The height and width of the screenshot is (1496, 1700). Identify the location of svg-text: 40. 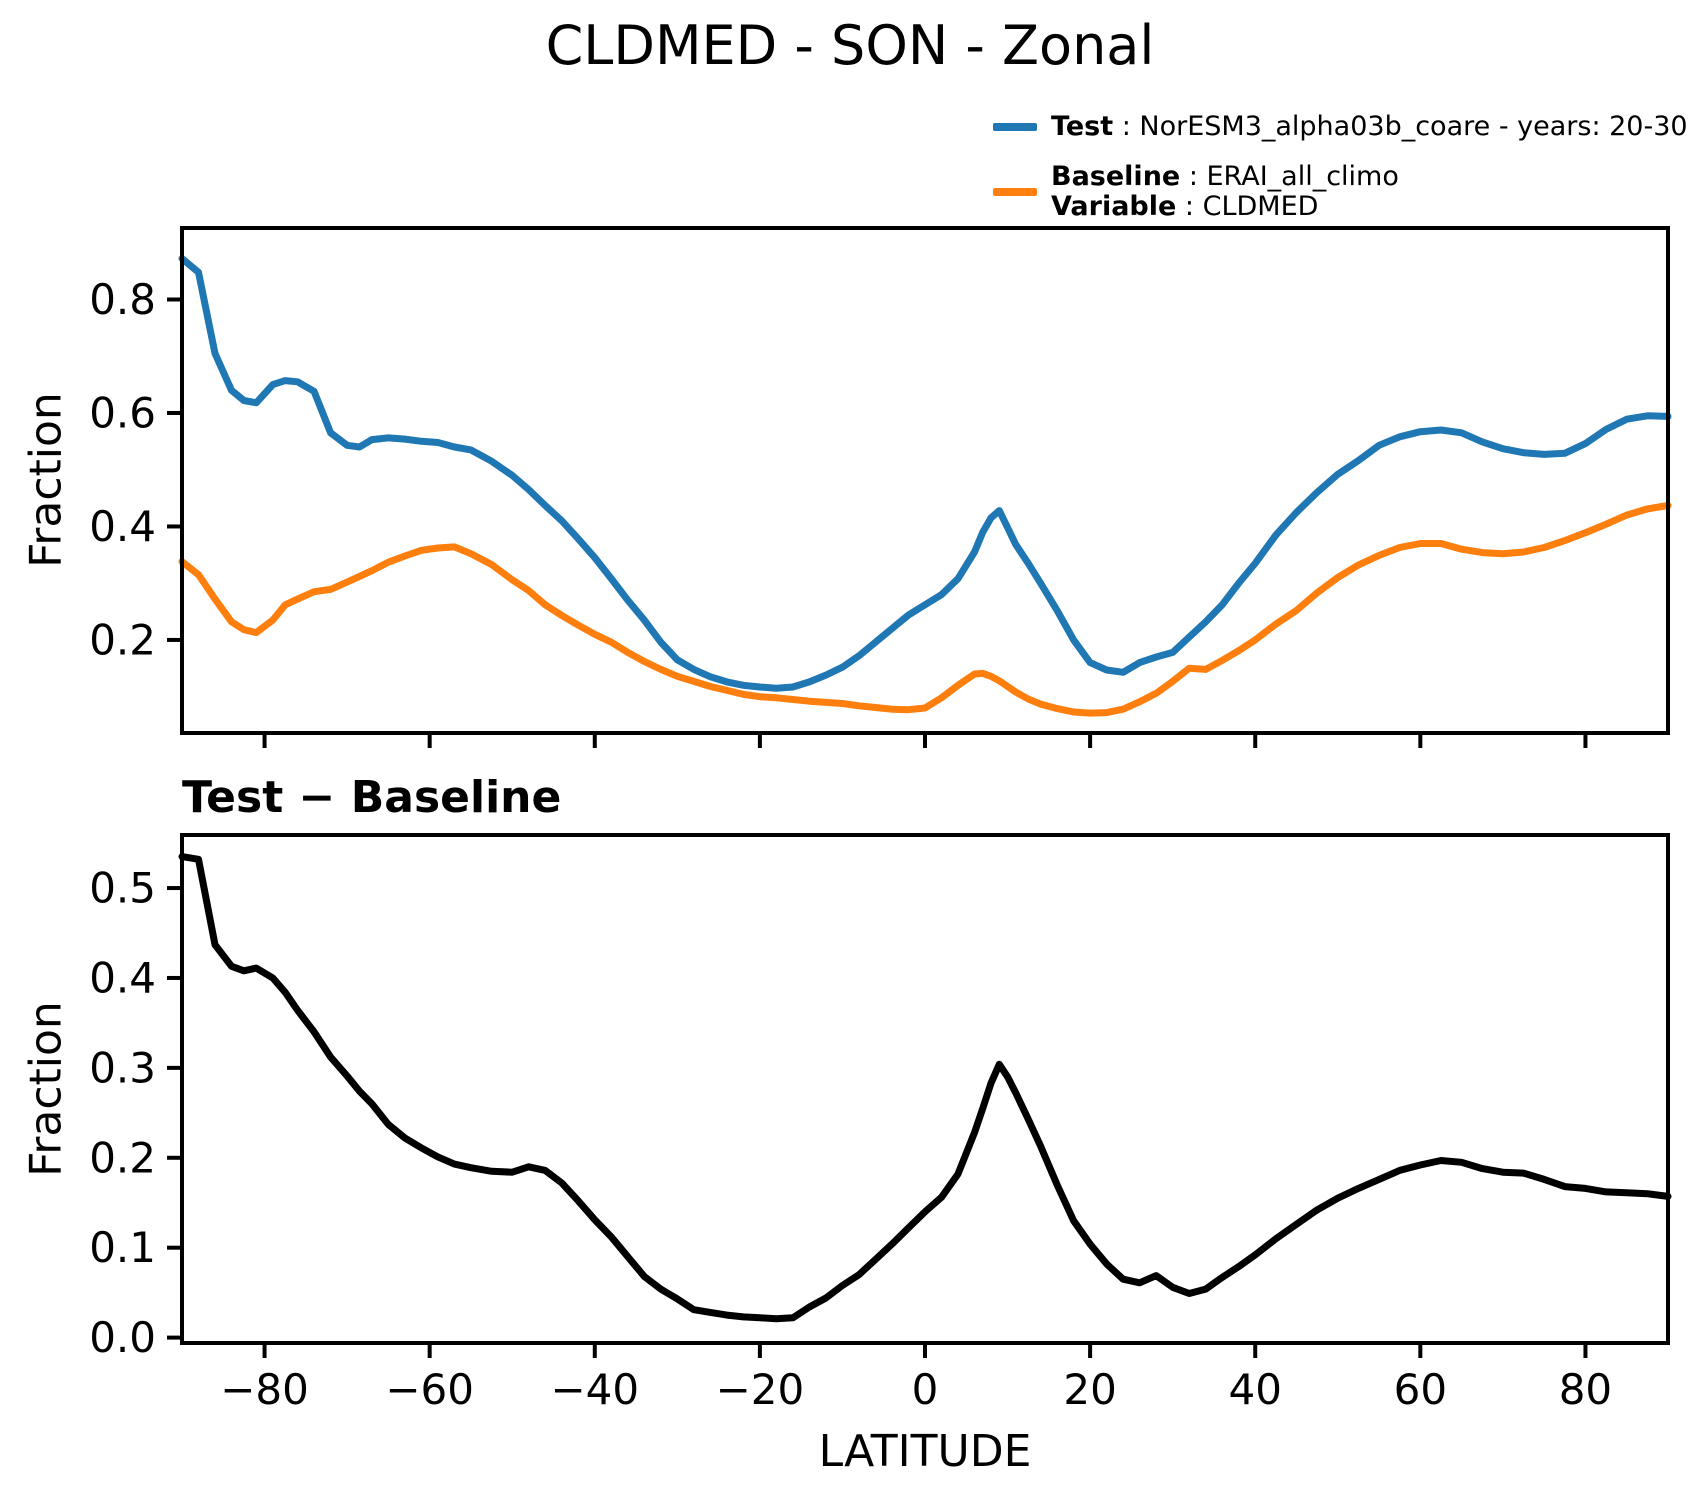
(1254, 1389).